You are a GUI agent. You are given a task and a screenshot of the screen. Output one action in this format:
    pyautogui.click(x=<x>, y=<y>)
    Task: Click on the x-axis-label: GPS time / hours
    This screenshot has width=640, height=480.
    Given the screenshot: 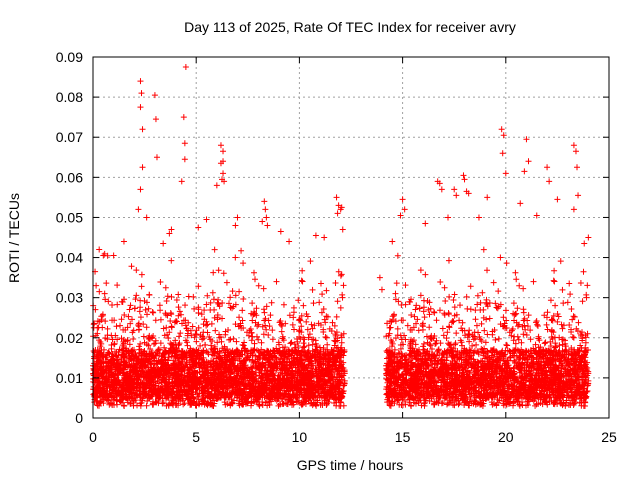 What is the action you would take?
    pyautogui.click(x=350, y=465)
    